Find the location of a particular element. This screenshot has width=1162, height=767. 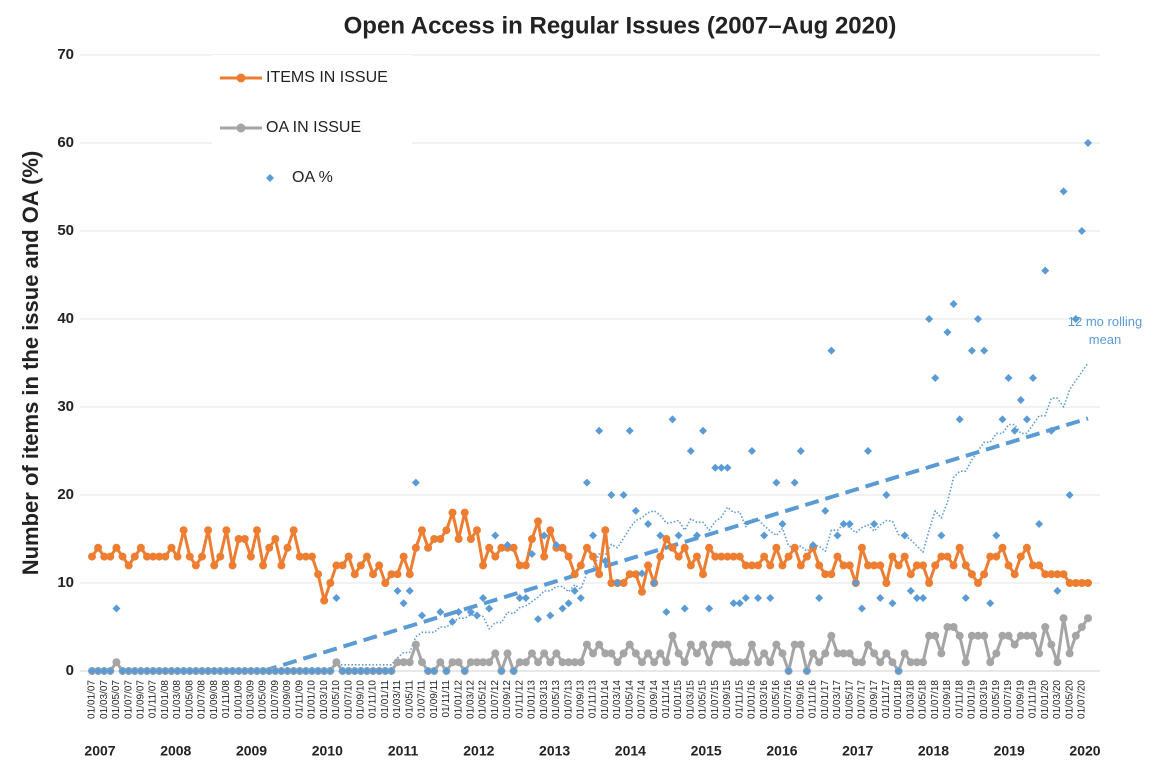

year-label: 2014 is located at coordinates (630, 751).